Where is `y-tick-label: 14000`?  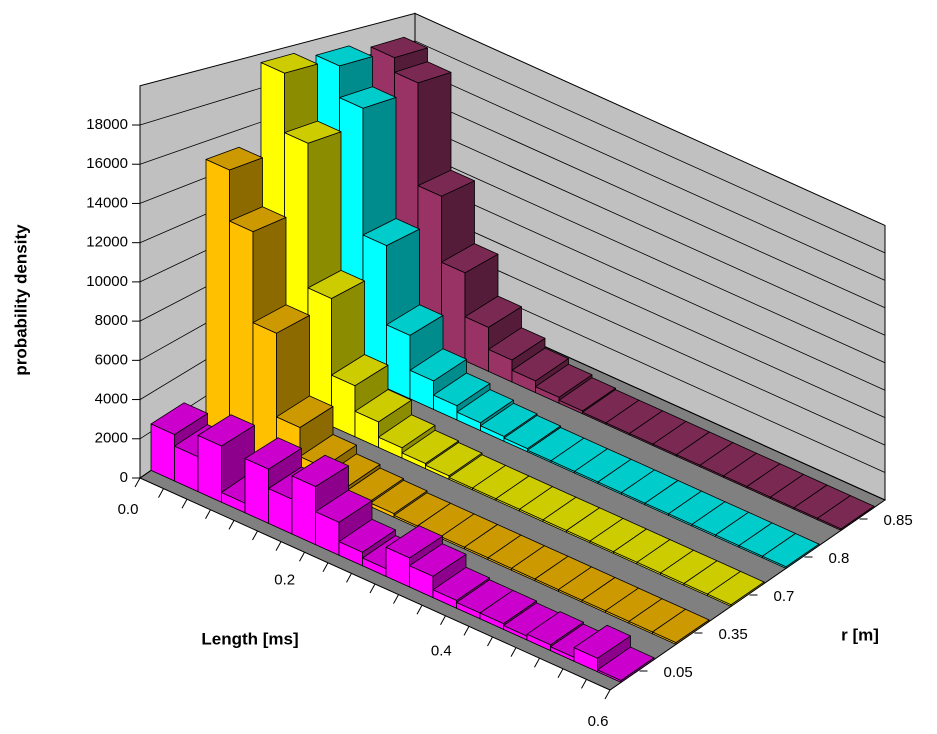
y-tick-label: 14000 is located at coordinates (107, 202).